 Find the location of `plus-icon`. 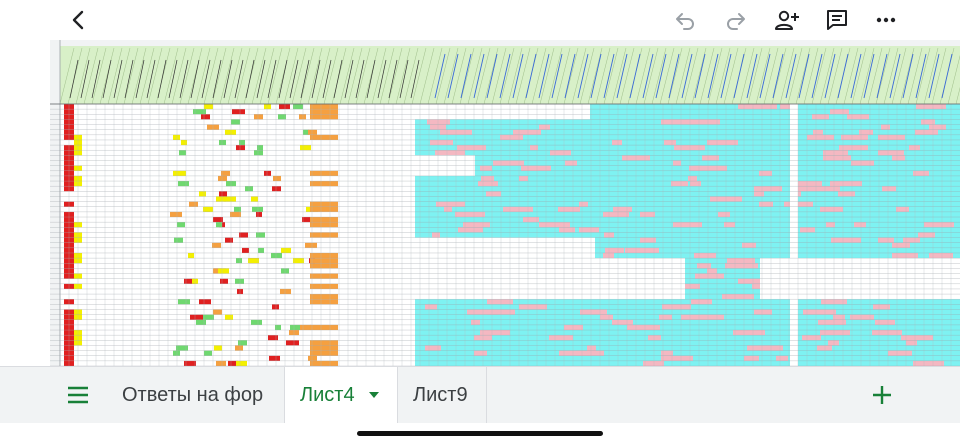

plus-icon is located at coordinates (882, 395).